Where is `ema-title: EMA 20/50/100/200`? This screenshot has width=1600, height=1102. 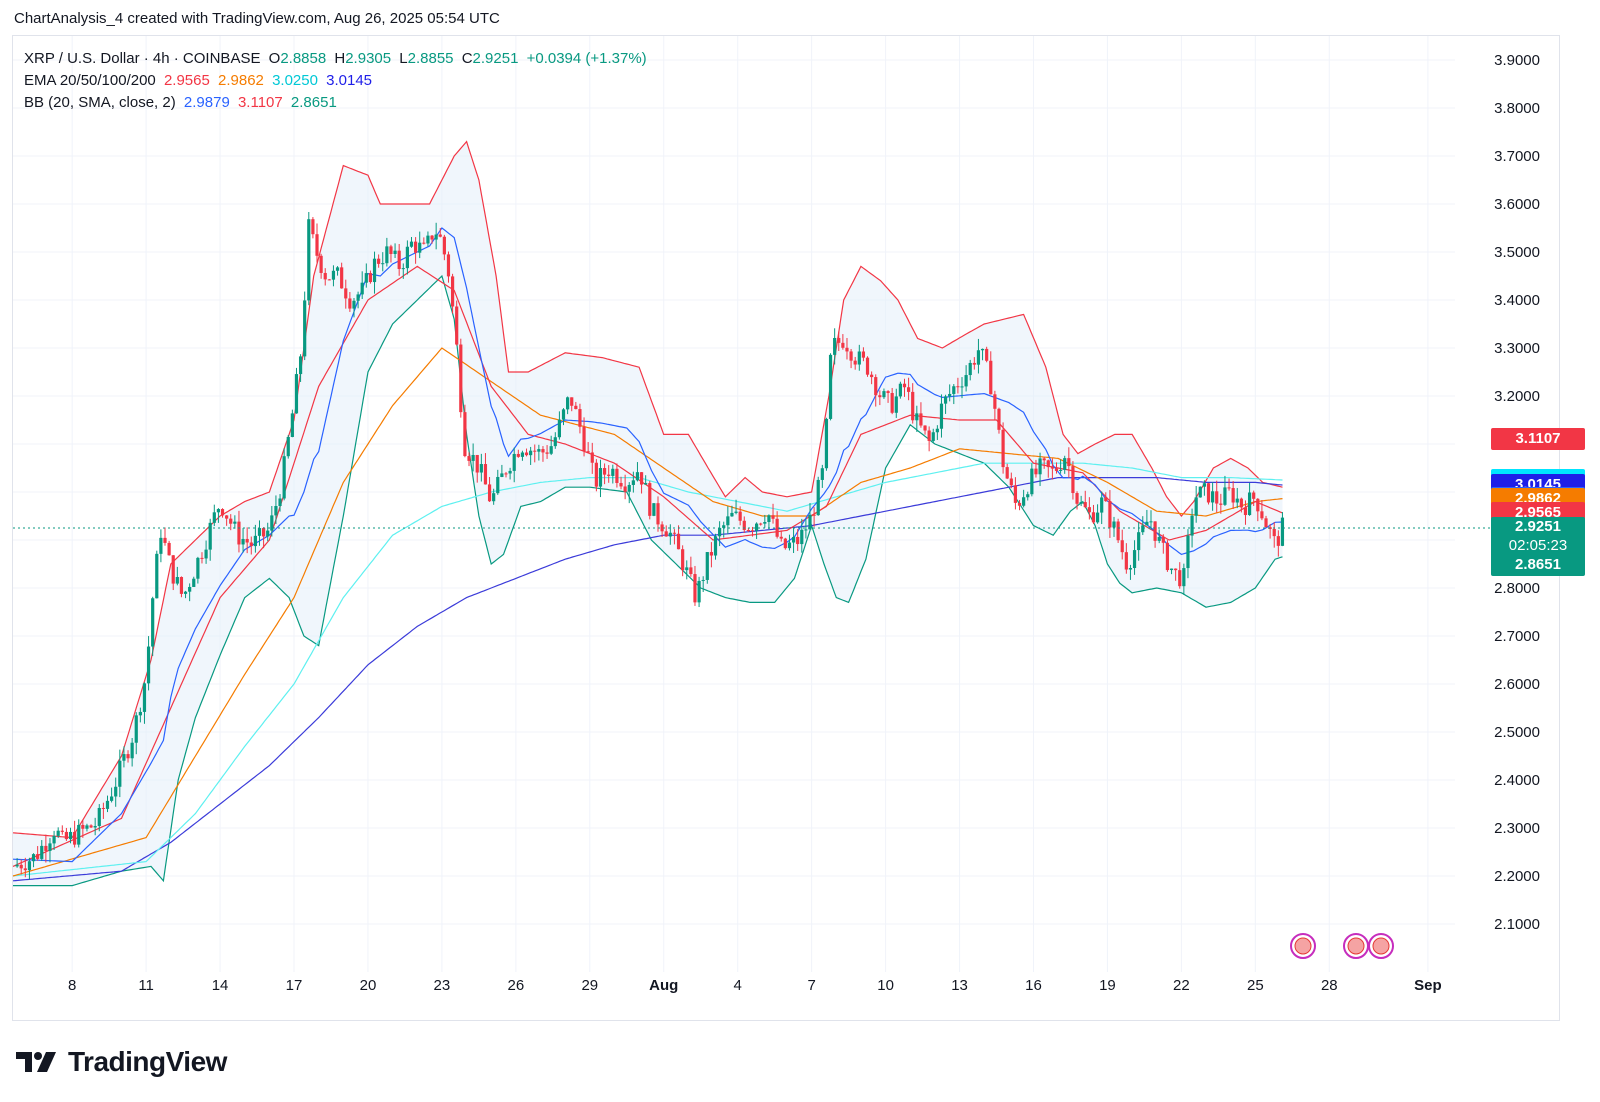
ema-title: EMA 20/50/100/200 is located at coordinates (90, 80).